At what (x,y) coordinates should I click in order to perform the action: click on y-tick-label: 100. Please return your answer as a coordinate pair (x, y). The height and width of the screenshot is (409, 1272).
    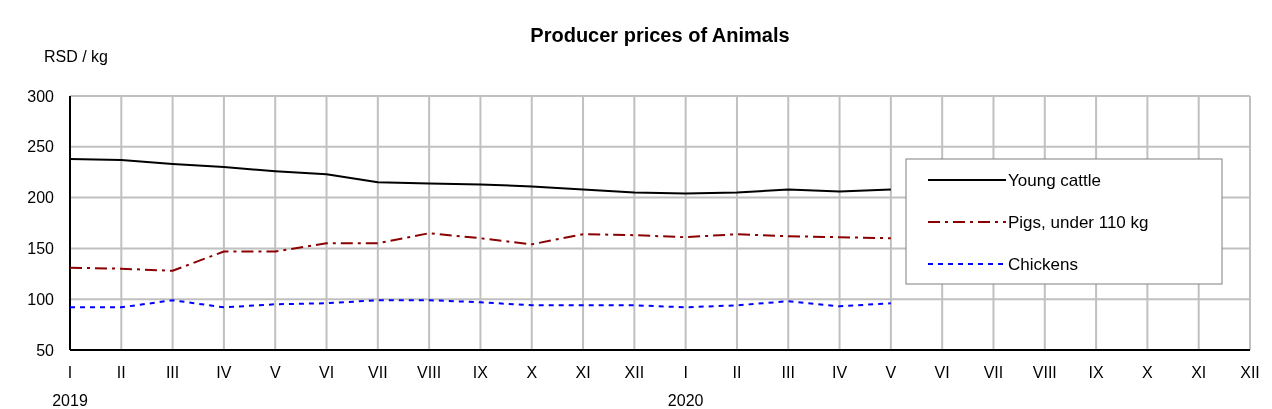
    Looking at the image, I should click on (41, 299).